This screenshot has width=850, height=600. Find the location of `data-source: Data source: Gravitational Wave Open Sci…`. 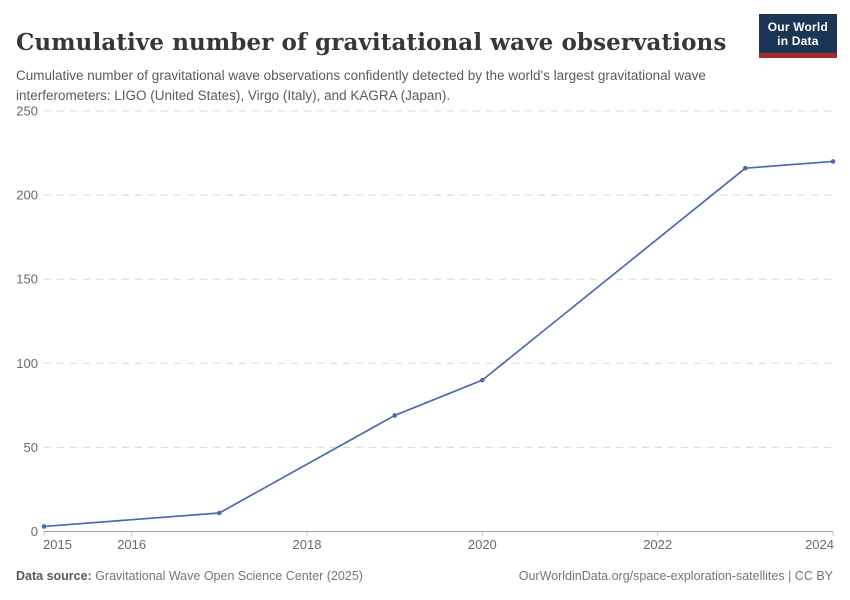

data-source: Data source: Gravitational Wave Open Sci… is located at coordinates (189, 576).